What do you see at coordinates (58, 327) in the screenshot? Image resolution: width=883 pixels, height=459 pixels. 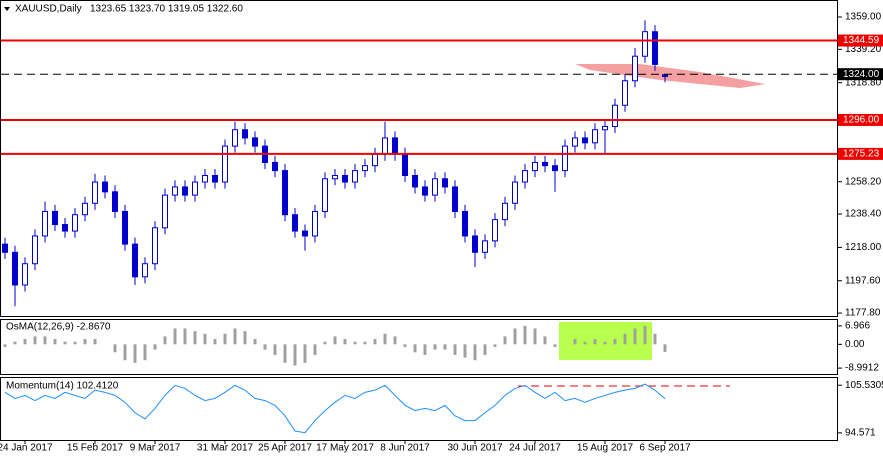 I see `osma-title: OsMA(12,26,9) -2.8670` at bounding box center [58, 327].